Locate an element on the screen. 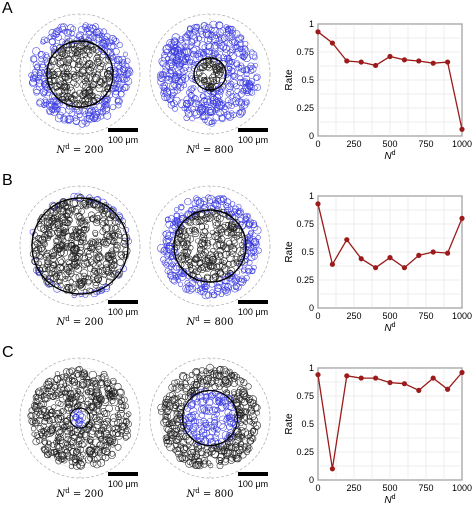 This screenshot has height=514, width=474. rate-chart: 0 250 500 750 1000 0 0.25 0.5 0.75 1 Rate Nd is located at coordinates (378, 262).